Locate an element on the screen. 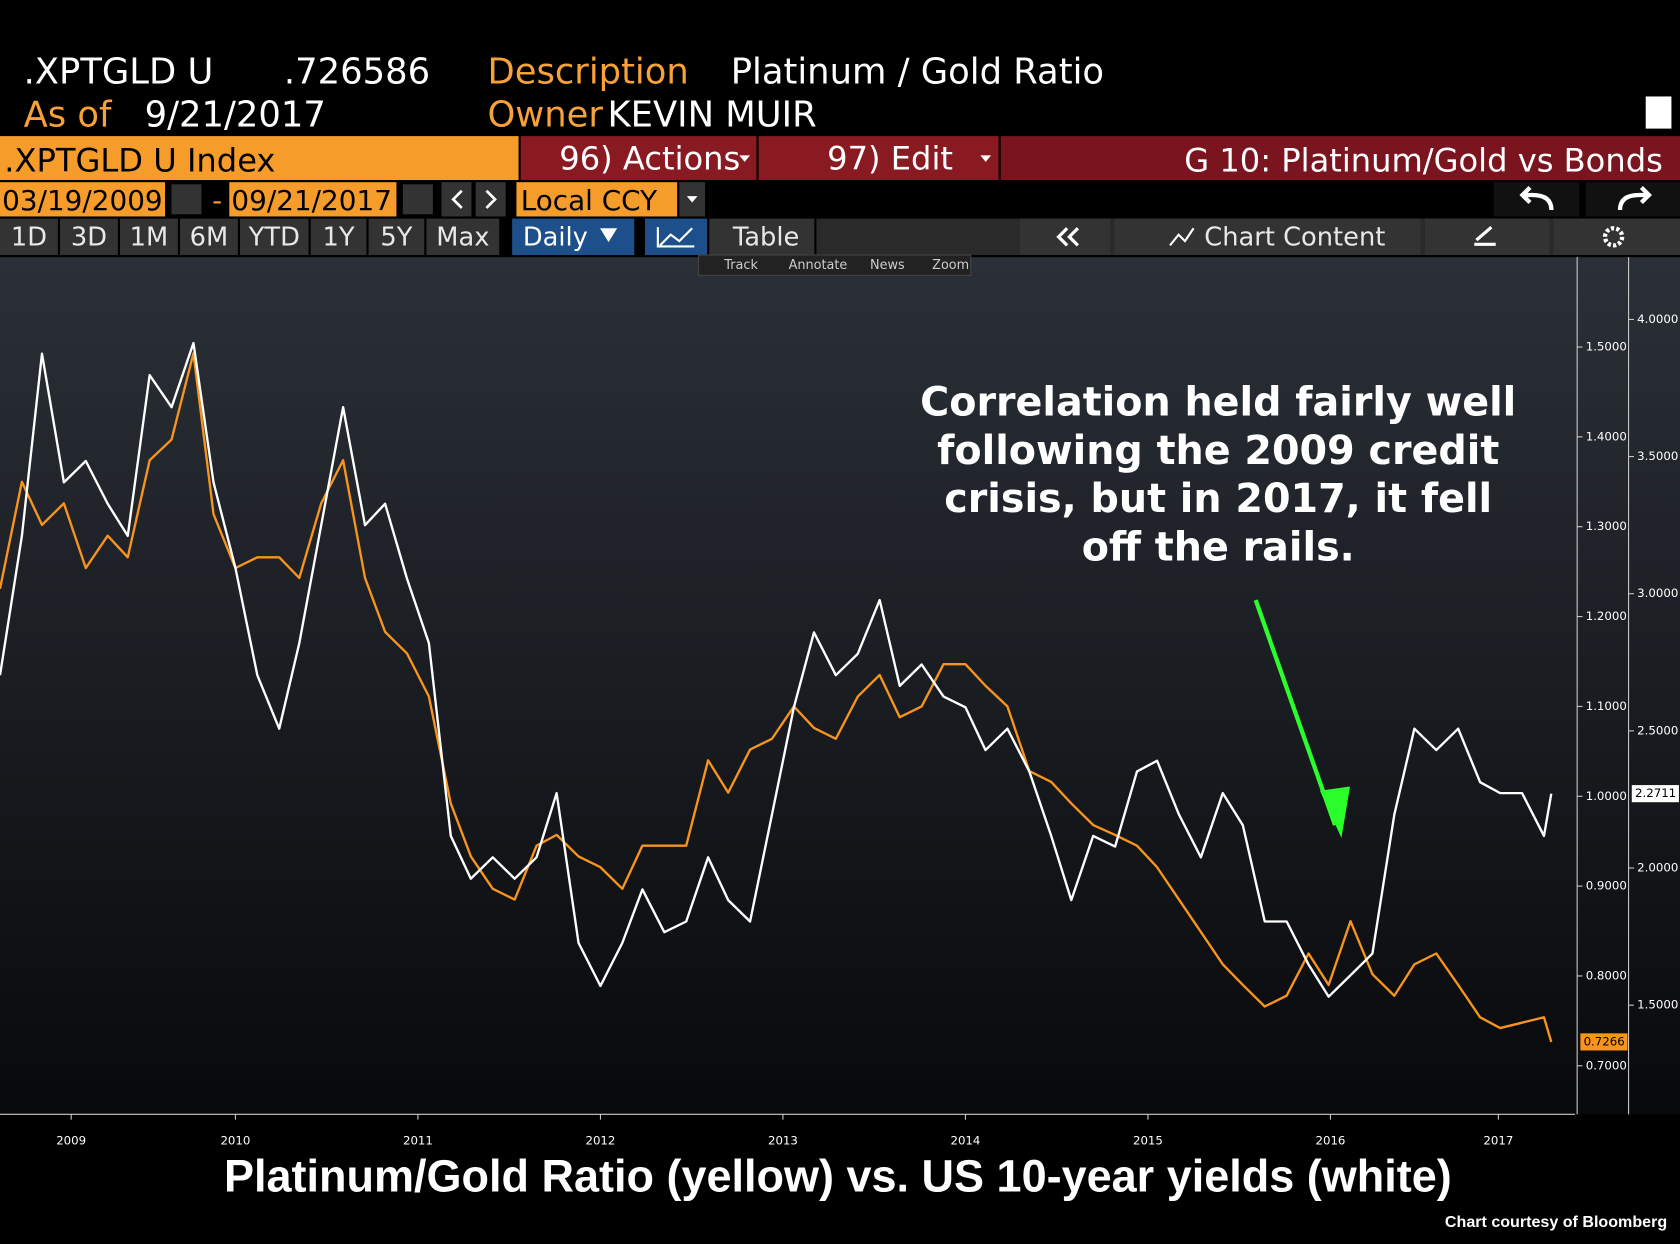  y2-tick-label: 3.0000 is located at coordinates (1657, 593).